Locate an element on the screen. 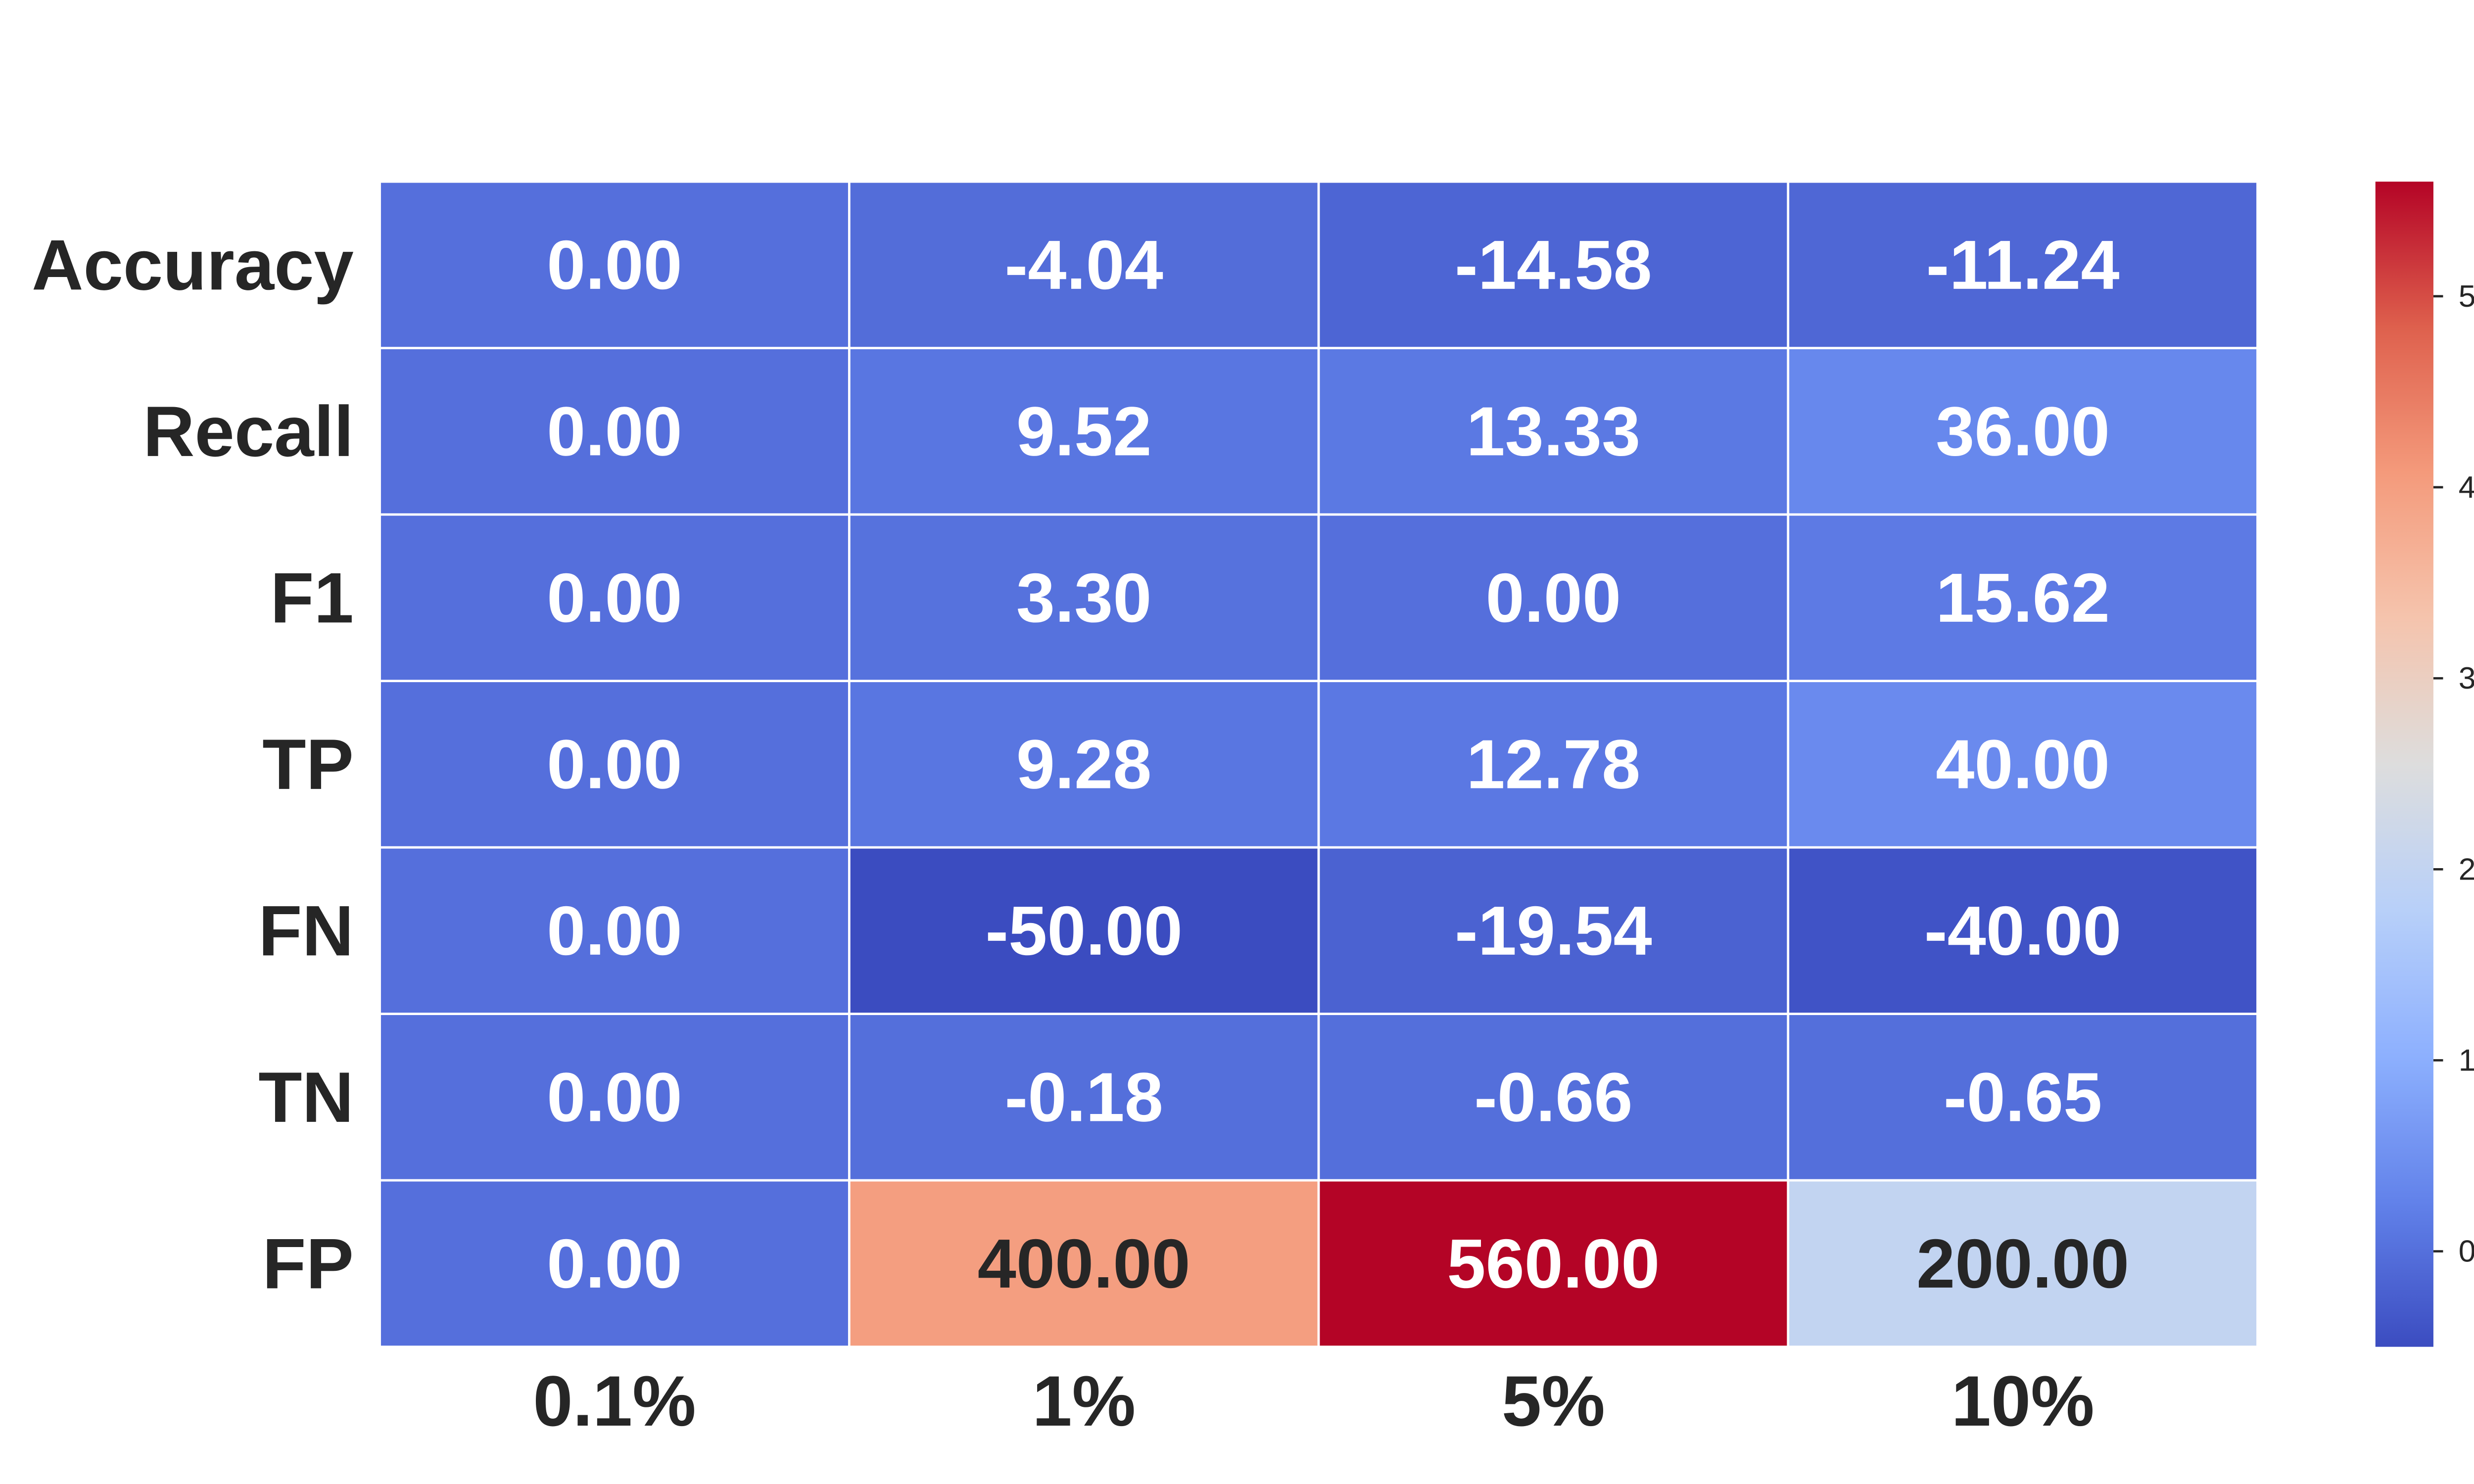 The image size is (2474, 1484). cell-value-label: 9.28 is located at coordinates (1084, 764).